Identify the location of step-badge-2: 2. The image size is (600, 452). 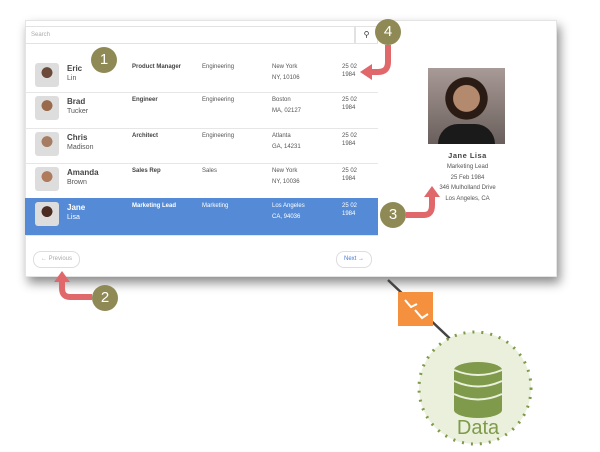
(105, 298).